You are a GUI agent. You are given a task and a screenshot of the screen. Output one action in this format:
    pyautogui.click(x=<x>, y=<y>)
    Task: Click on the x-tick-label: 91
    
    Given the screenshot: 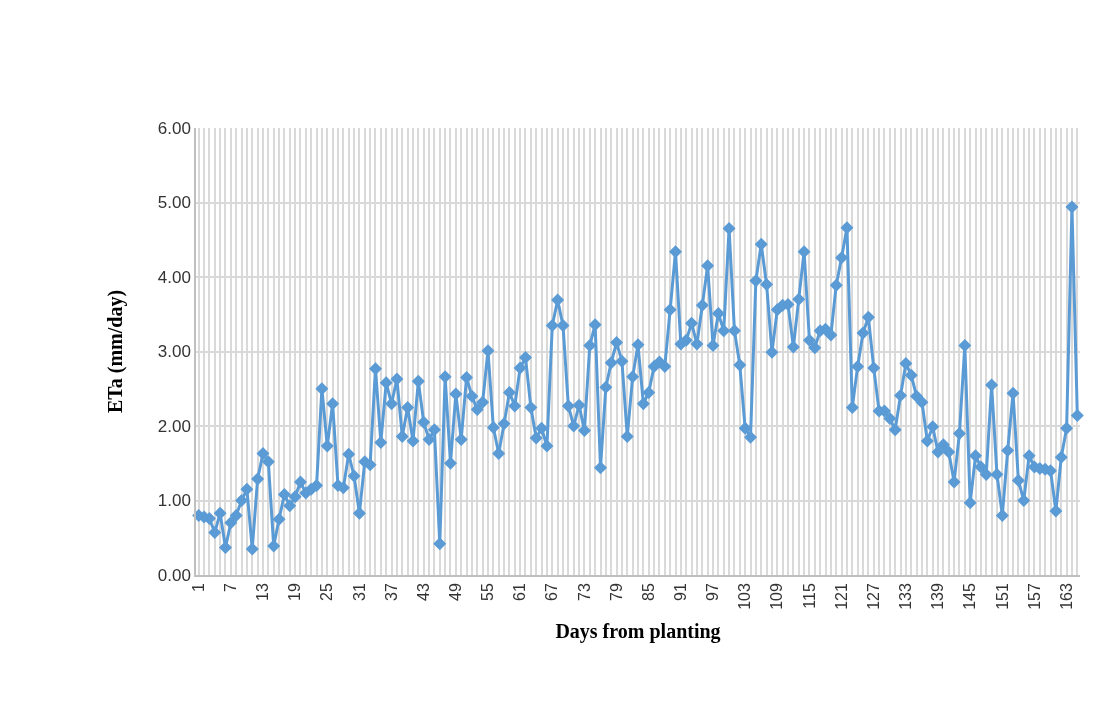 What is the action you would take?
    pyautogui.click(x=681, y=592)
    